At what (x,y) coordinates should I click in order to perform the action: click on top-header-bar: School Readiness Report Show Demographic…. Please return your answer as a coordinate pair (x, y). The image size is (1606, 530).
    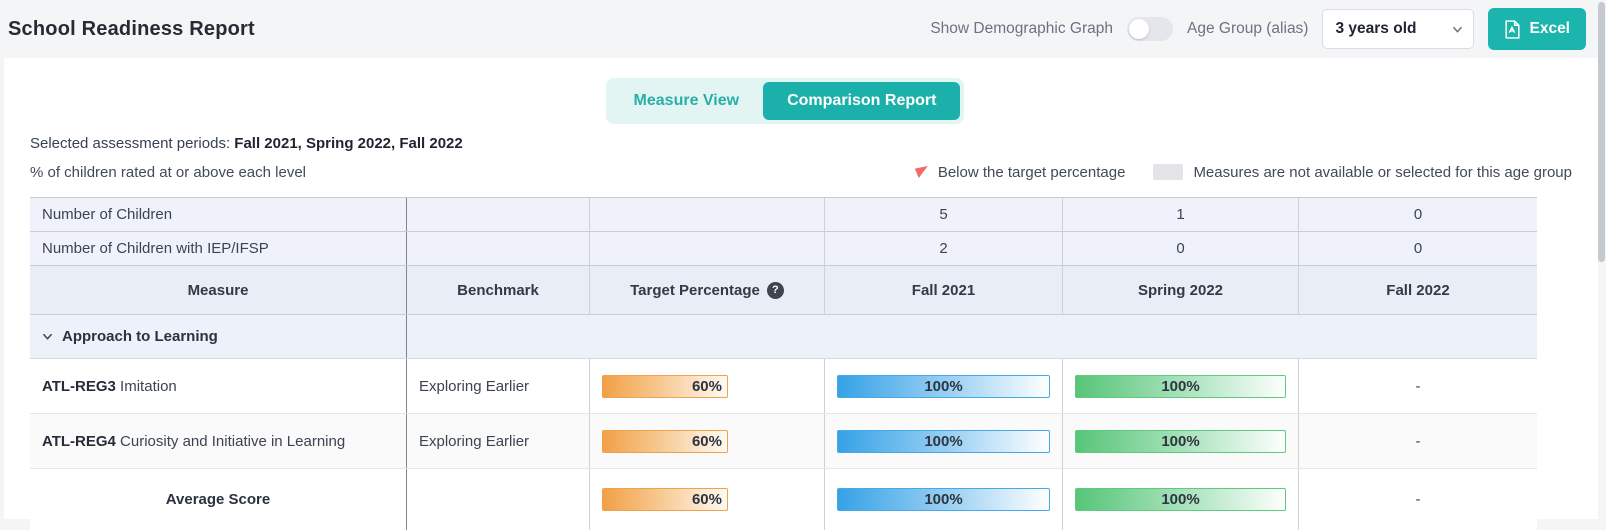
    Looking at the image, I should click on (803, 29).